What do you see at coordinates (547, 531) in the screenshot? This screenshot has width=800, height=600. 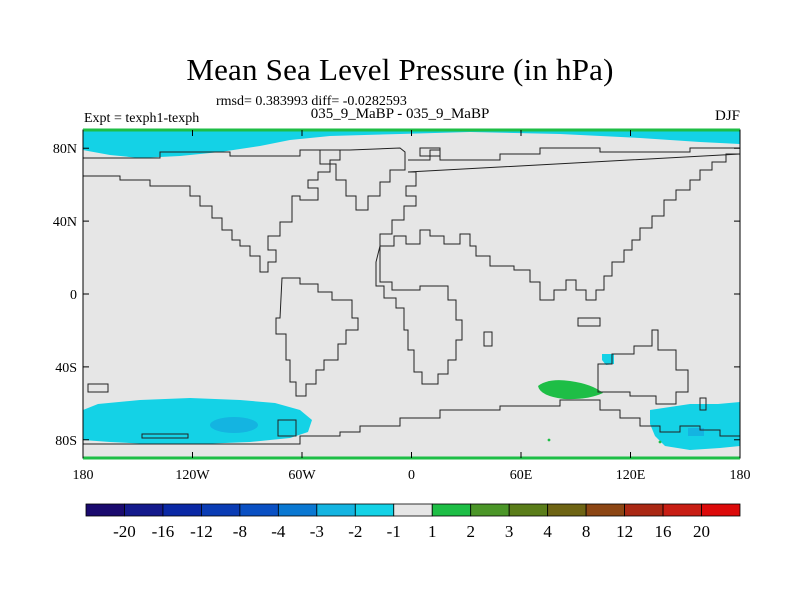 I see `colorbar-label: 4` at bounding box center [547, 531].